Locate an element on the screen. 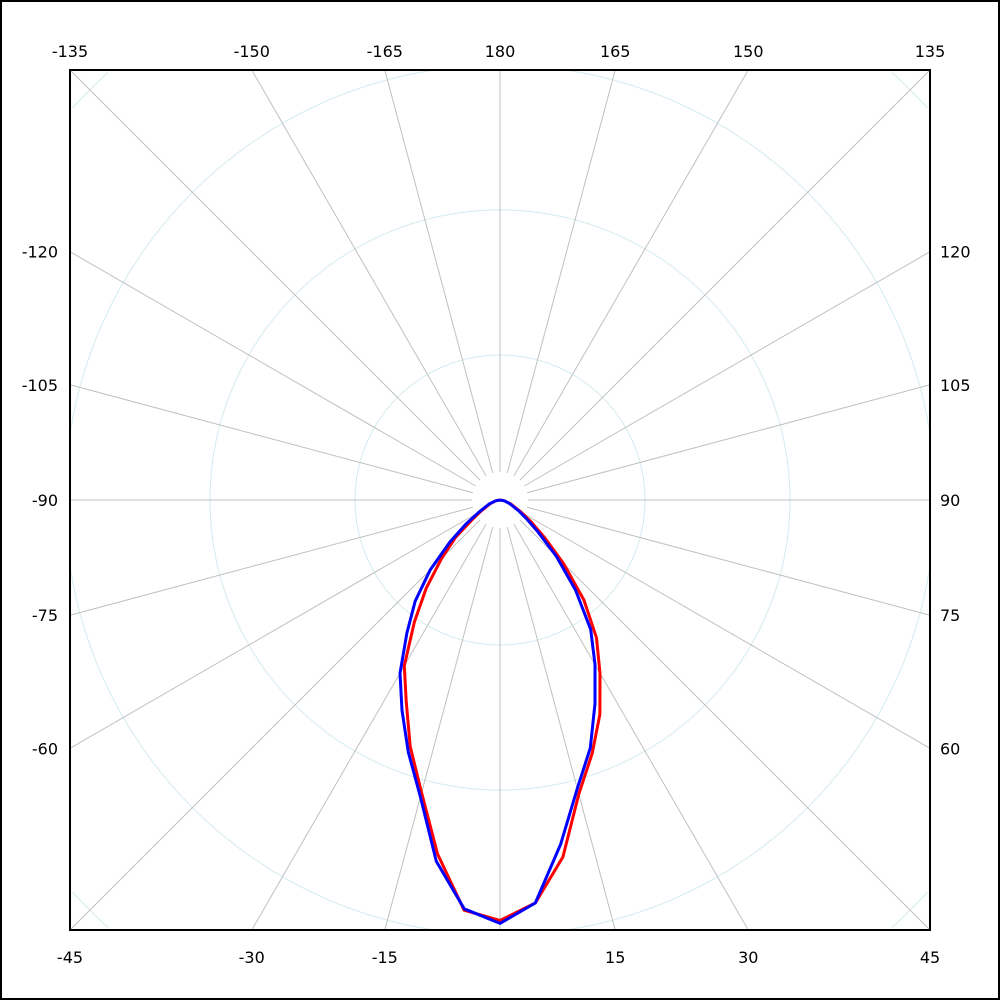 The width and height of the screenshot is (1000, 1000). tick-label-bottom: -30 is located at coordinates (252, 957).